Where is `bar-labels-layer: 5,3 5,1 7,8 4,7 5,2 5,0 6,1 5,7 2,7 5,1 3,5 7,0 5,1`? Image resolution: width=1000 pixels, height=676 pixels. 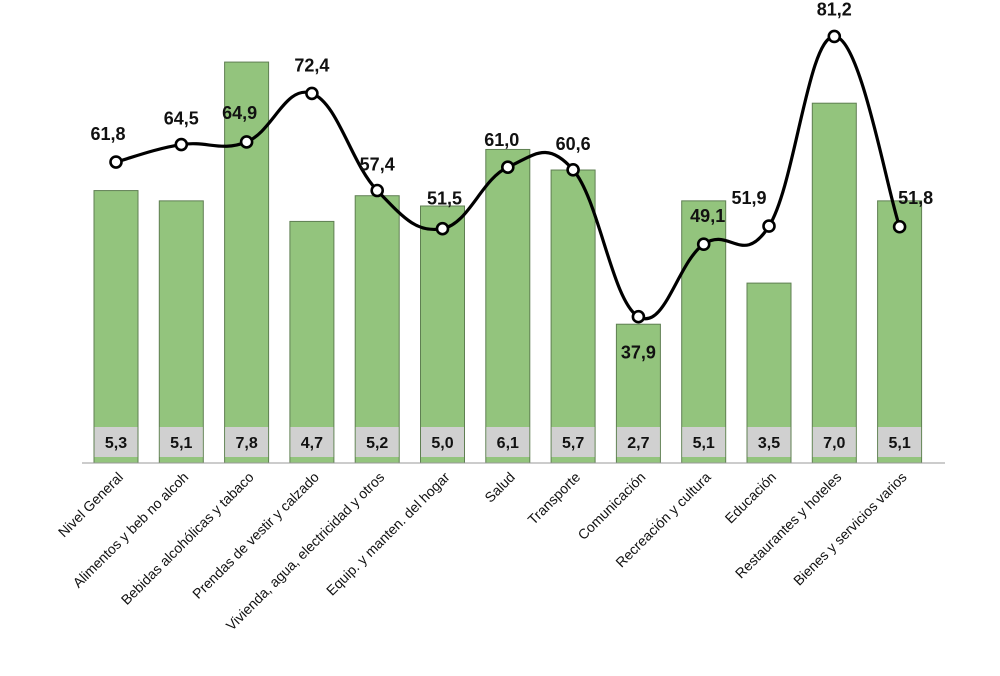
bar-labels-layer: 5,3 5,1 7,8 4,7 5,2 5,0 6,1 5,7 2,7 5,1 3,5 7,0 5,1 is located at coordinates (508, 442).